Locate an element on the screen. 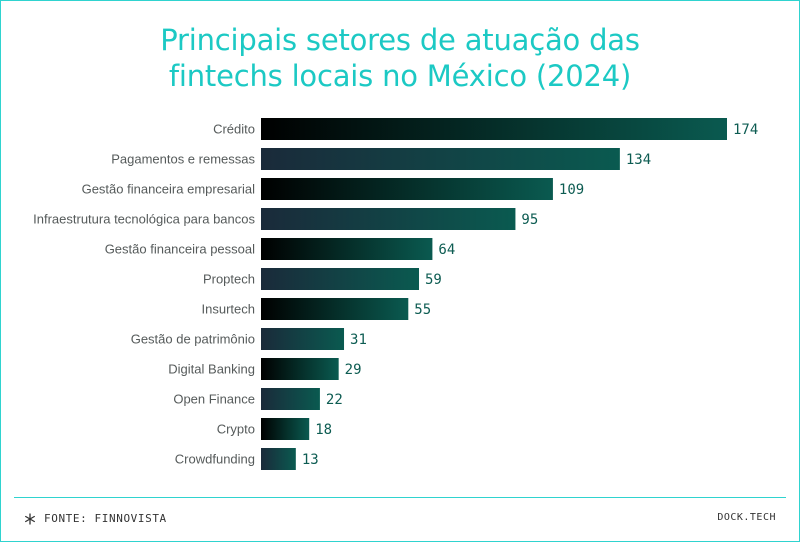 Image resolution: width=800 pixels, height=542 pixels. value-label: 174 is located at coordinates (745, 130).